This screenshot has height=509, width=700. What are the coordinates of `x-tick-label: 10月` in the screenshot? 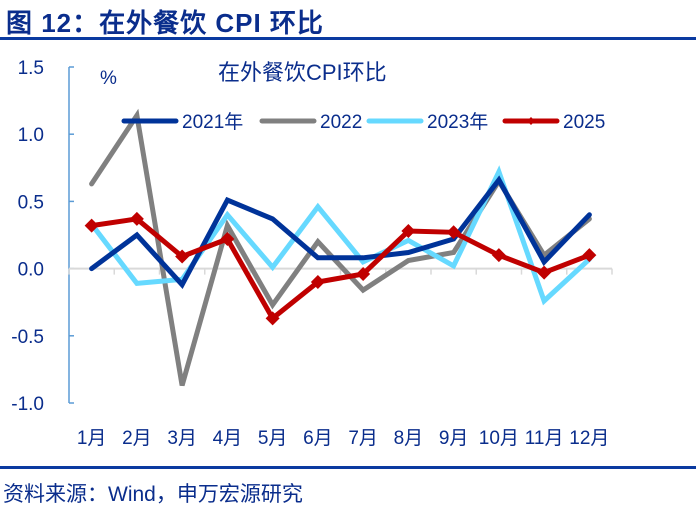 It's located at (499, 438).